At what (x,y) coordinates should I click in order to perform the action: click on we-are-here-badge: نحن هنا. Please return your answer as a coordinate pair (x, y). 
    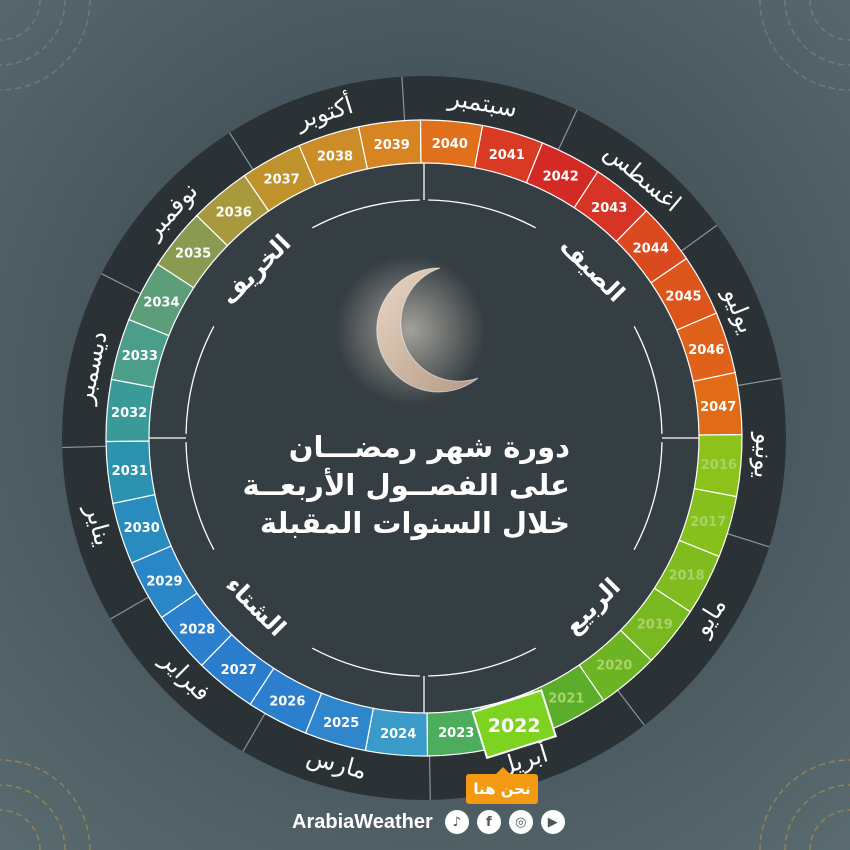
    Looking at the image, I should click on (502, 785).